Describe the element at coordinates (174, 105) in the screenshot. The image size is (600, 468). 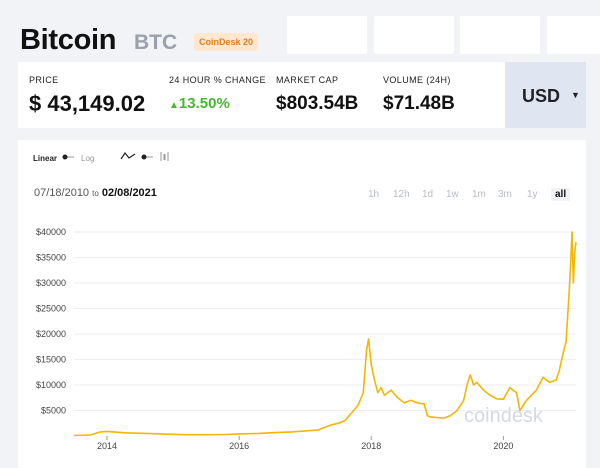
I see `up-arrow-icon: ▲` at that location.